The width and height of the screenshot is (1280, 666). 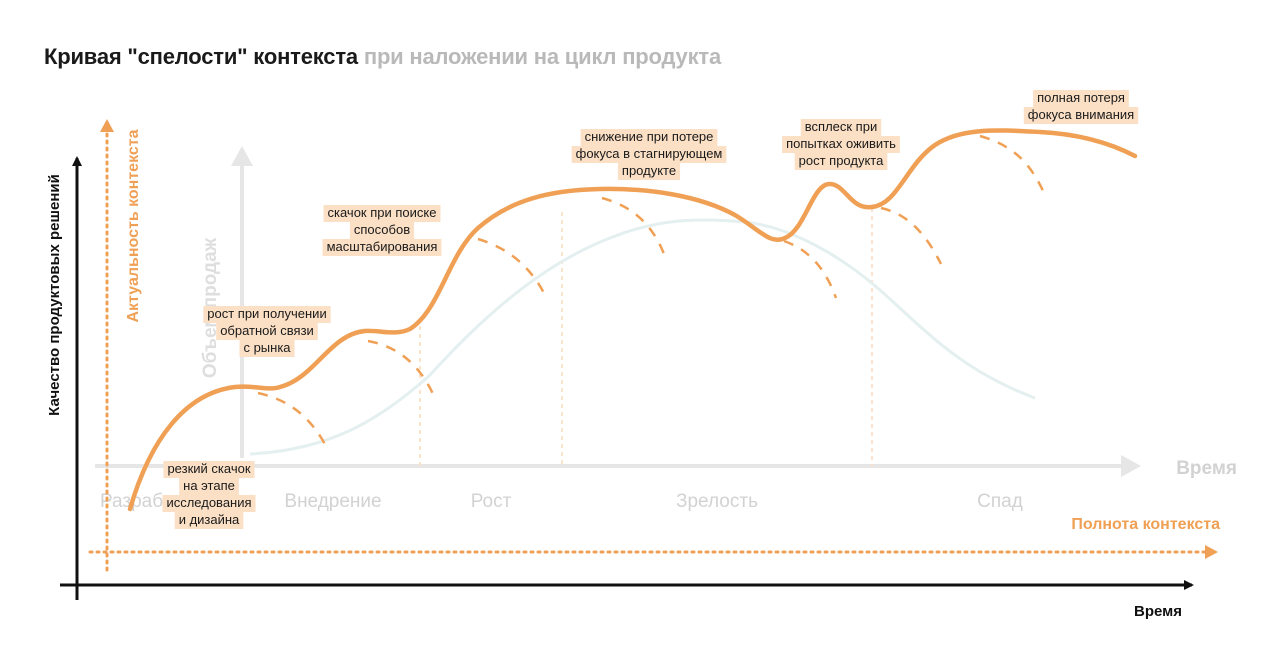 I want to click on callout-line: скачок при поиске, so click(x=382, y=212).